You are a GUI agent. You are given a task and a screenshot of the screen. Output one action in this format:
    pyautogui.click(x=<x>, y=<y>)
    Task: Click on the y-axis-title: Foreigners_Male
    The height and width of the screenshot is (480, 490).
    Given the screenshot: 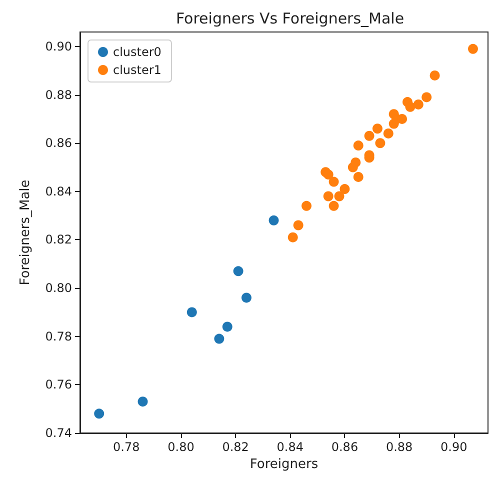 What is the action you would take?
    pyautogui.click(x=25, y=233)
    